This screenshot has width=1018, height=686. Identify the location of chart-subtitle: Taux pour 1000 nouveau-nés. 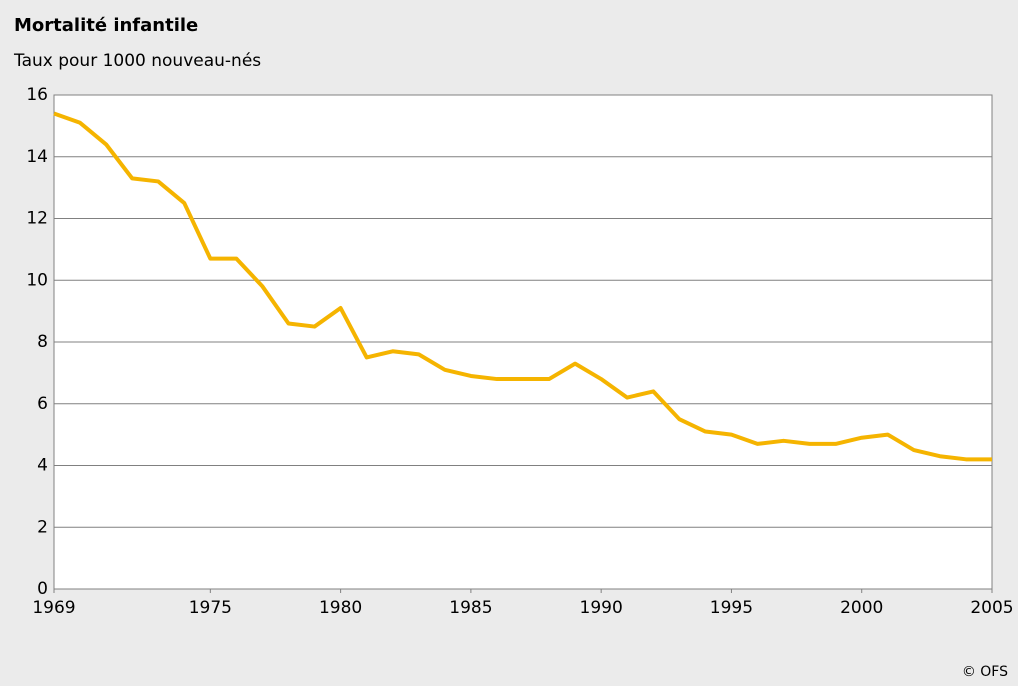
(137, 61).